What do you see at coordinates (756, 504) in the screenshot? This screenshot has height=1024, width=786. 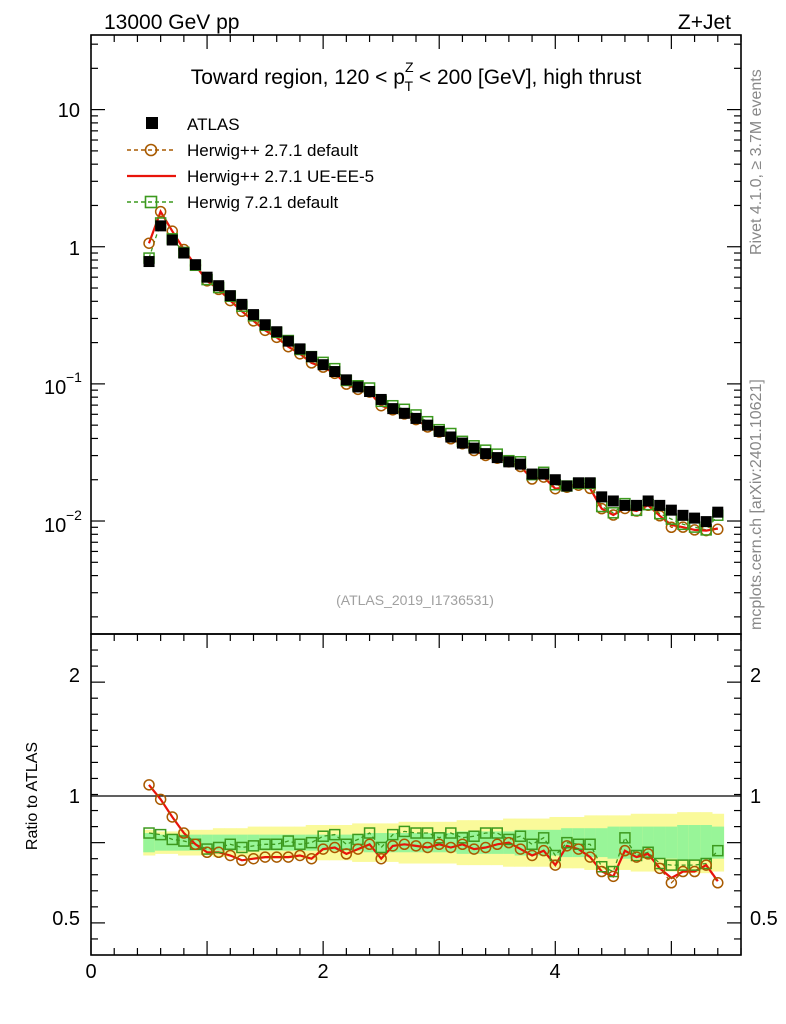 I see `mcplots-label: mcplots.cern.ch [arXiv:2401.10621]` at bounding box center [756, 504].